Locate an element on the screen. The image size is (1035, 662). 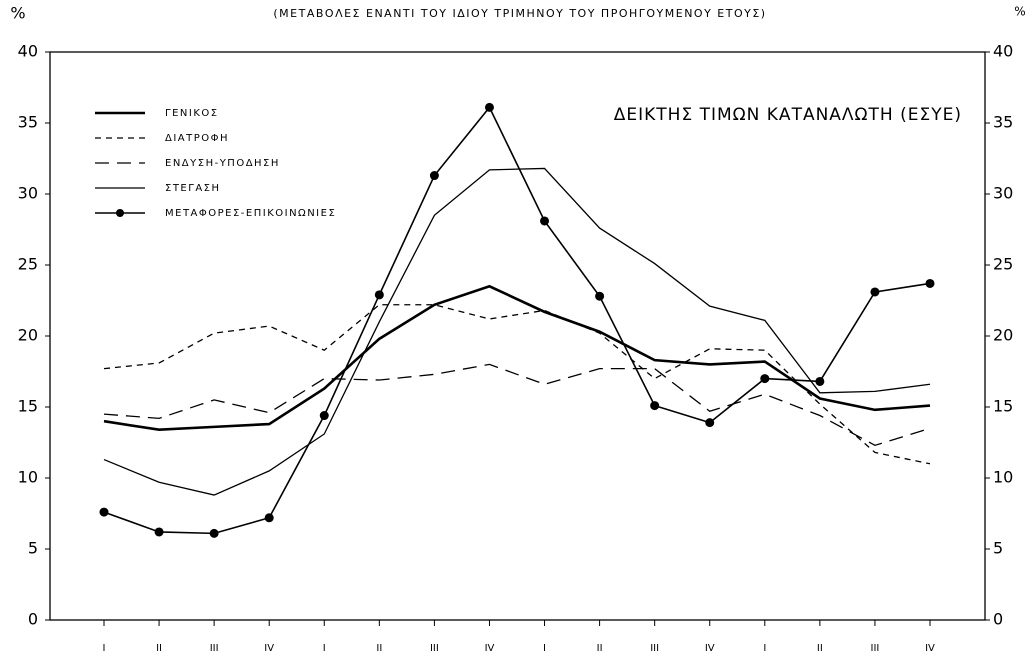
y2-axis-label: % is located at coordinates (1019, 12).